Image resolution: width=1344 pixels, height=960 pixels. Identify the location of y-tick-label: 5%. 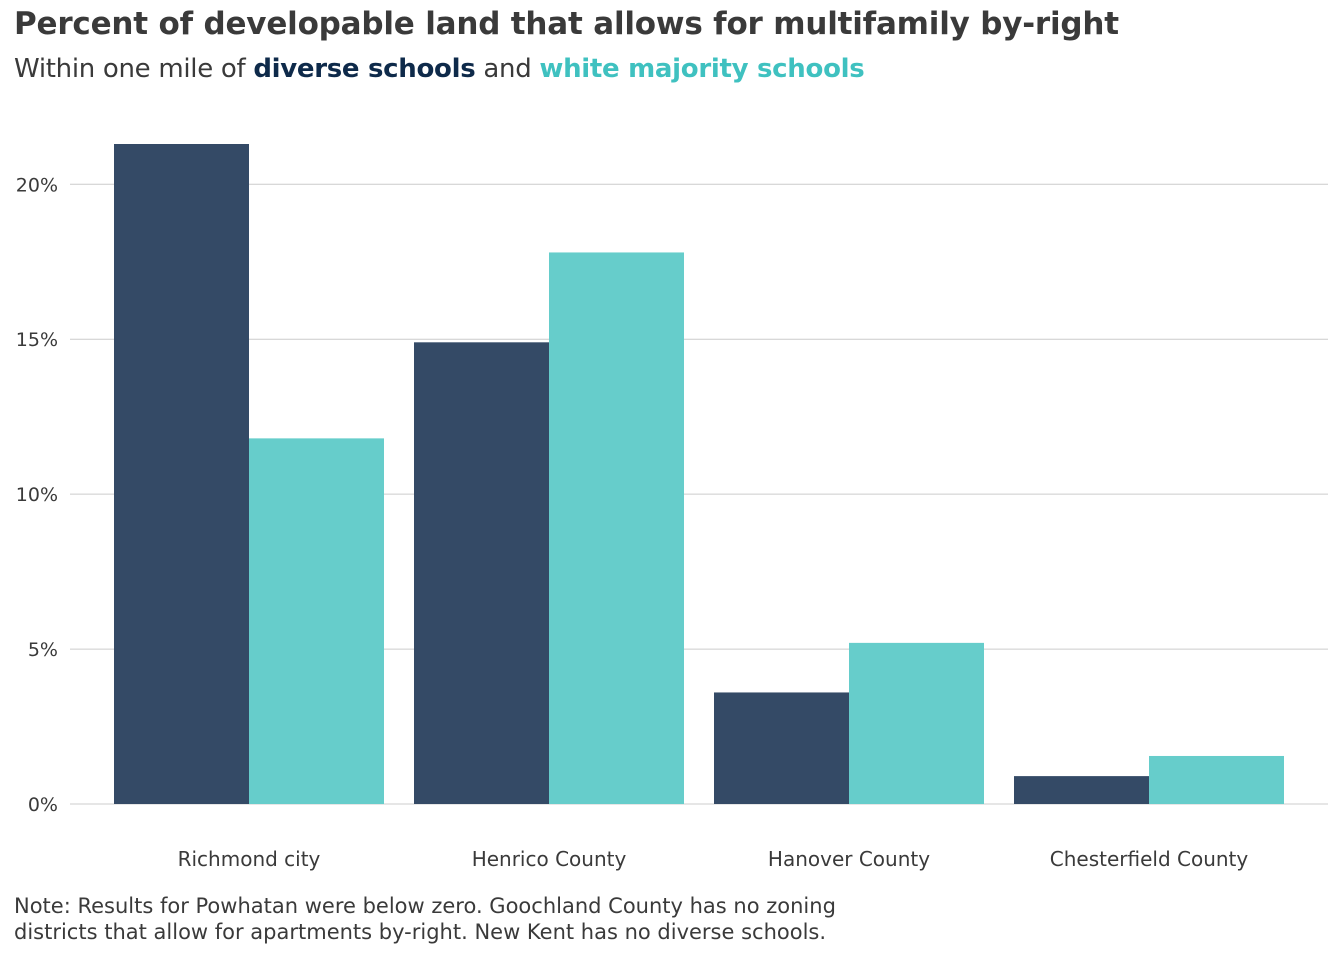
(43, 650).